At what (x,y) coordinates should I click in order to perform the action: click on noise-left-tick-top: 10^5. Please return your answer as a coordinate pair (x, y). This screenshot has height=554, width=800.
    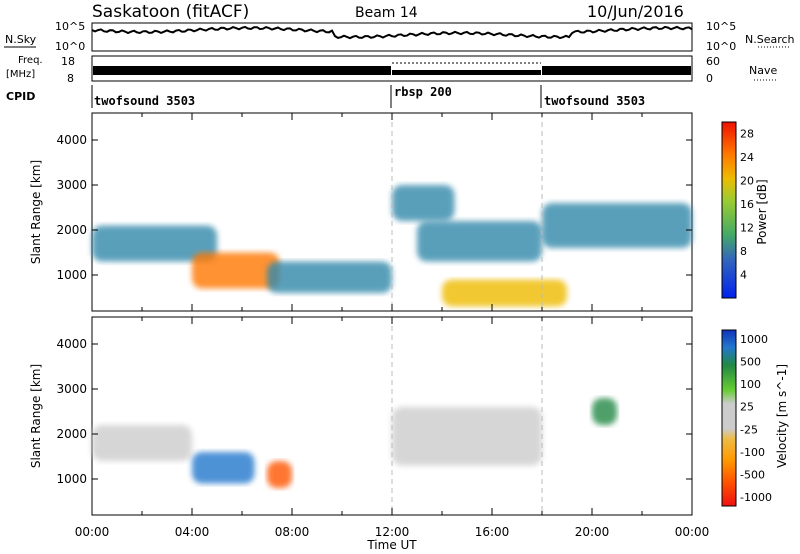
    Looking at the image, I should click on (70, 26).